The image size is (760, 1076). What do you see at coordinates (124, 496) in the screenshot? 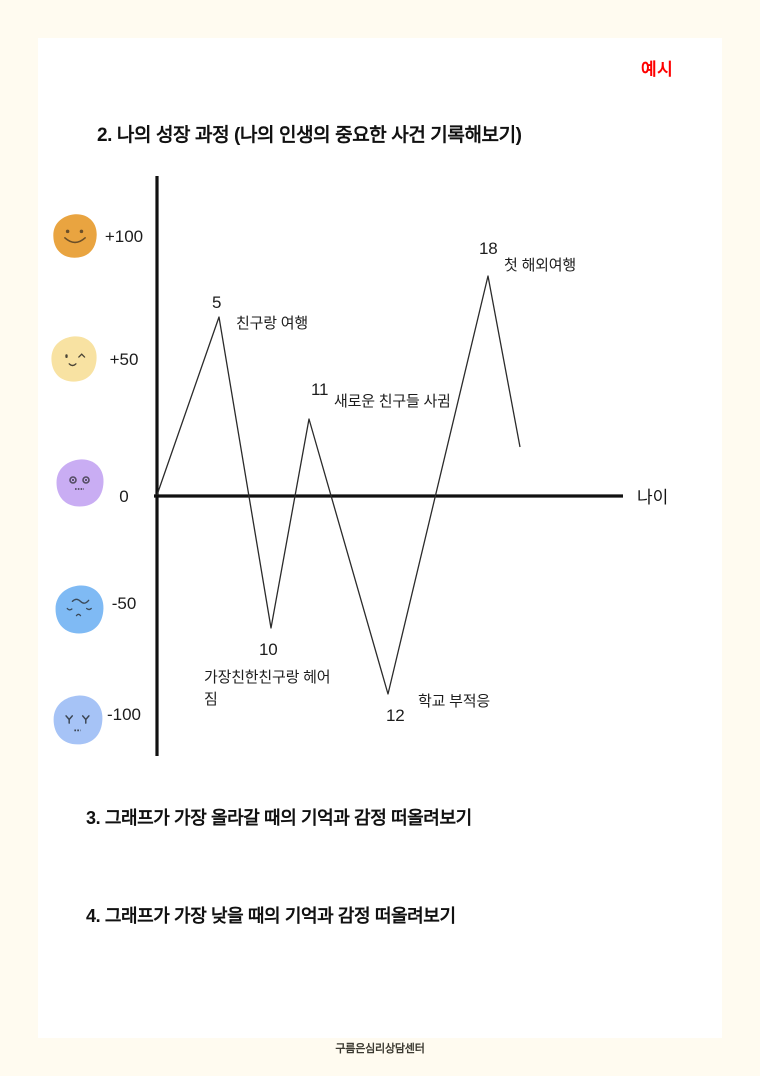
I see `ytick-zero: 0` at bounding box center [124, 496].